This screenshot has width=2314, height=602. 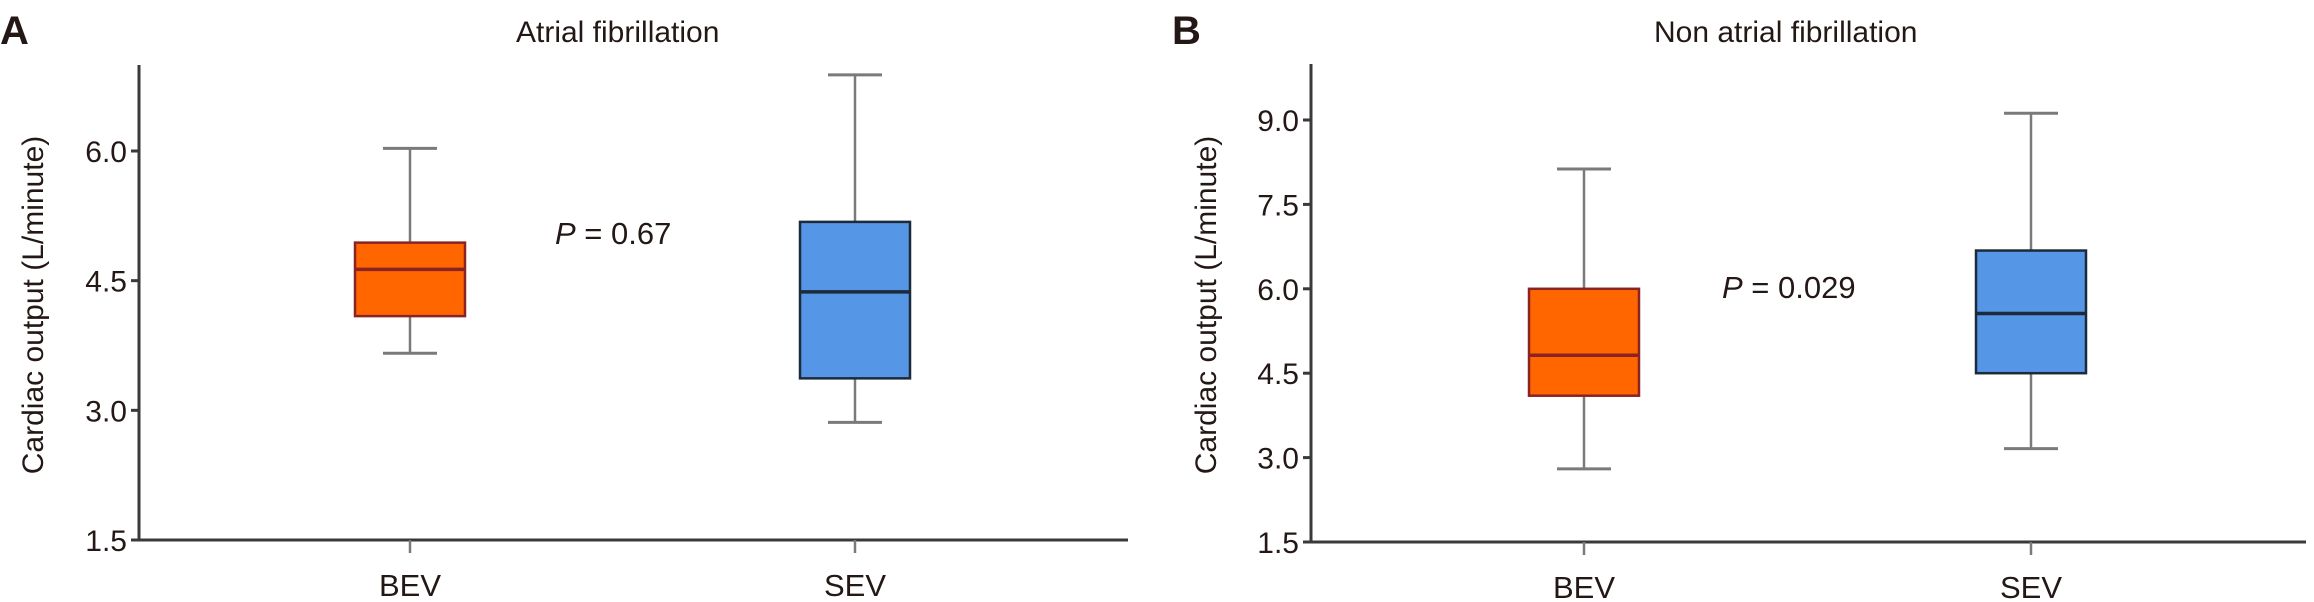 I want to click on y-tick-label: 7.5, so click(x=1278, y=205).